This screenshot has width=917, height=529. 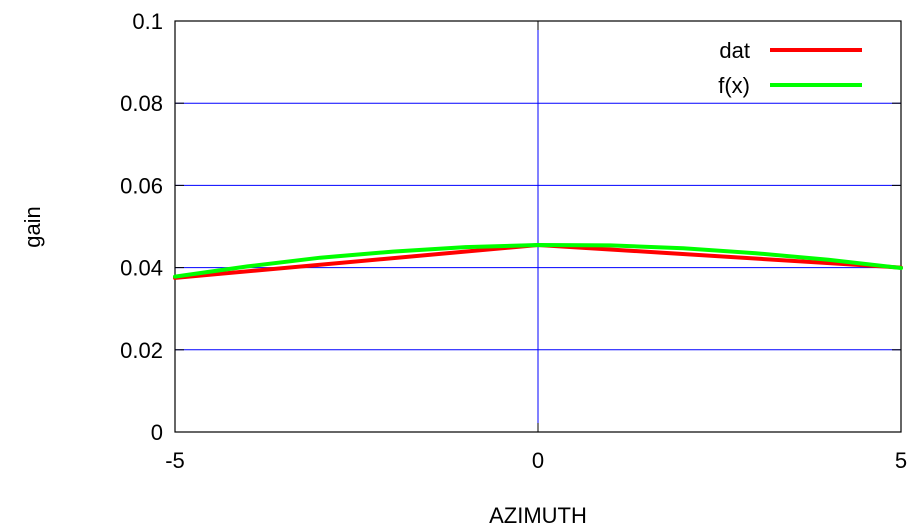 I want to click on y-tick-label: 0, so click(x=157, y=432).